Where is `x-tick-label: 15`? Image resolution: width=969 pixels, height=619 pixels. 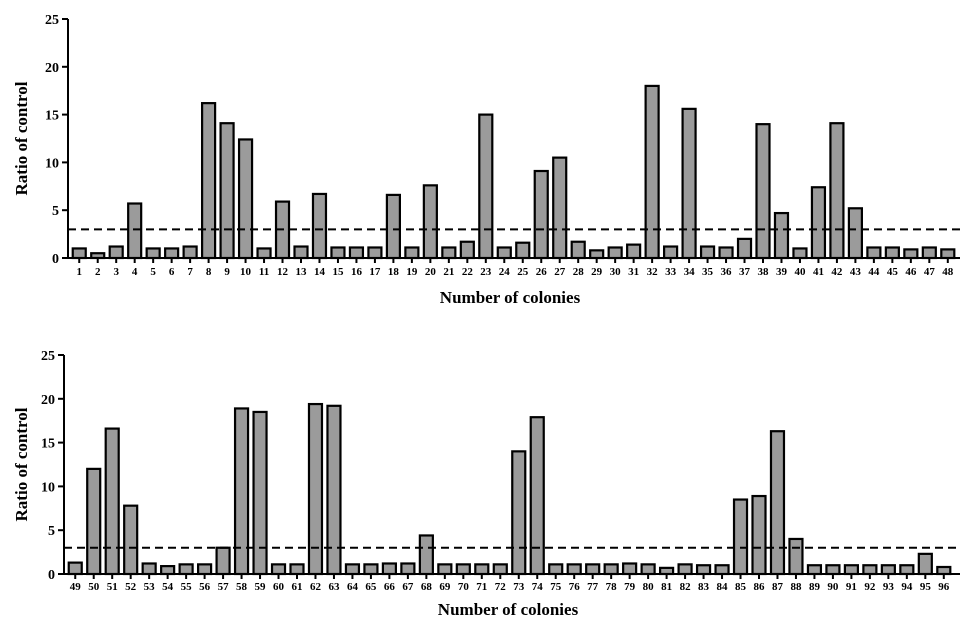 x-tick-label: 15 is located at coordinates (338, 272).